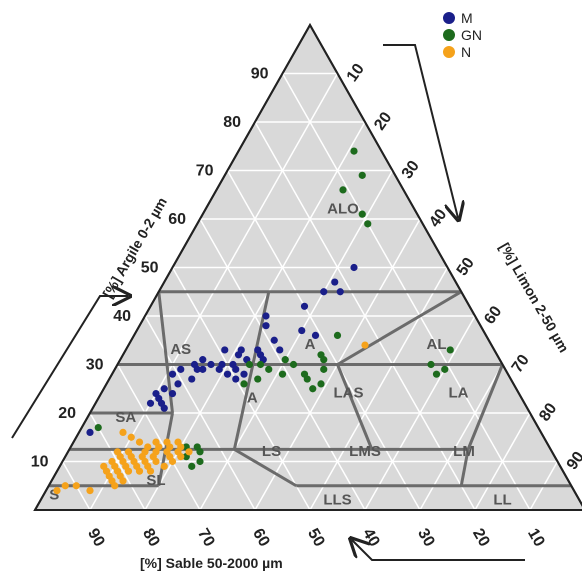 Image resolution: width=582 pixels, height=574 pixels. What do you see at coordinates (481, 538) in the screenshot?
I see `sand-tick-label: 20` at bounding box center [481, 538].